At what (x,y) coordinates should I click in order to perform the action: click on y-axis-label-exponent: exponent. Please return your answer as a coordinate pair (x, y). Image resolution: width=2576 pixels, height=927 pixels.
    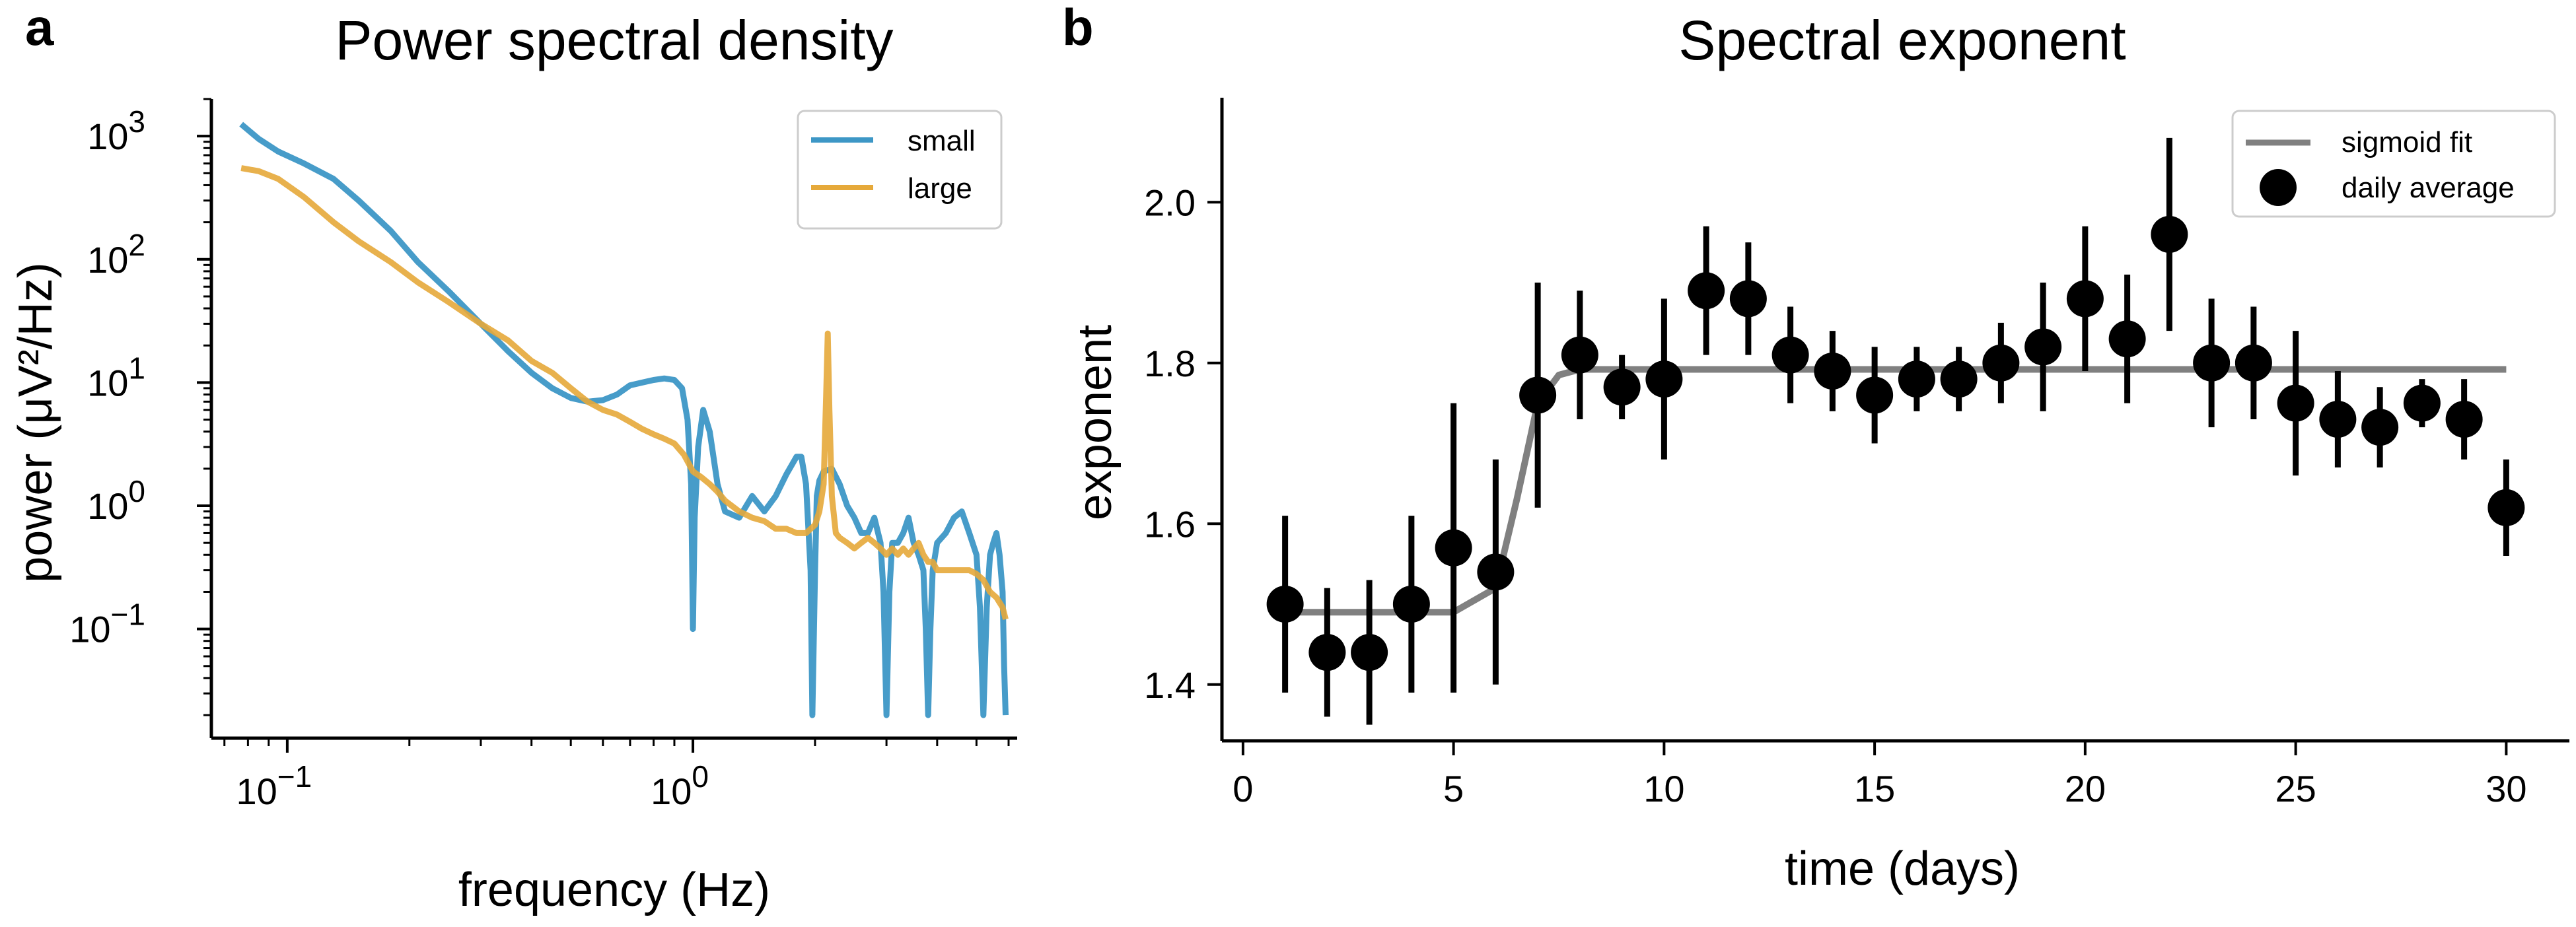
    Looking at the image, I should click on (1096, 422).